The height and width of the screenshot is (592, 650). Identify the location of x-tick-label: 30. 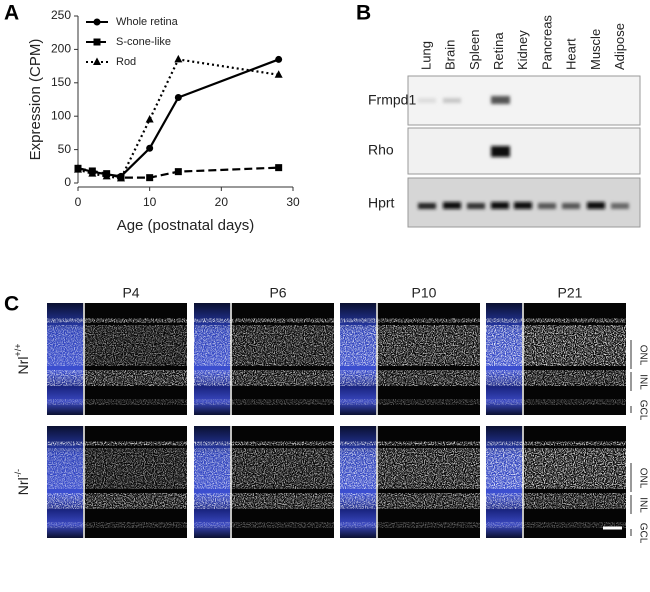
(293, 202).